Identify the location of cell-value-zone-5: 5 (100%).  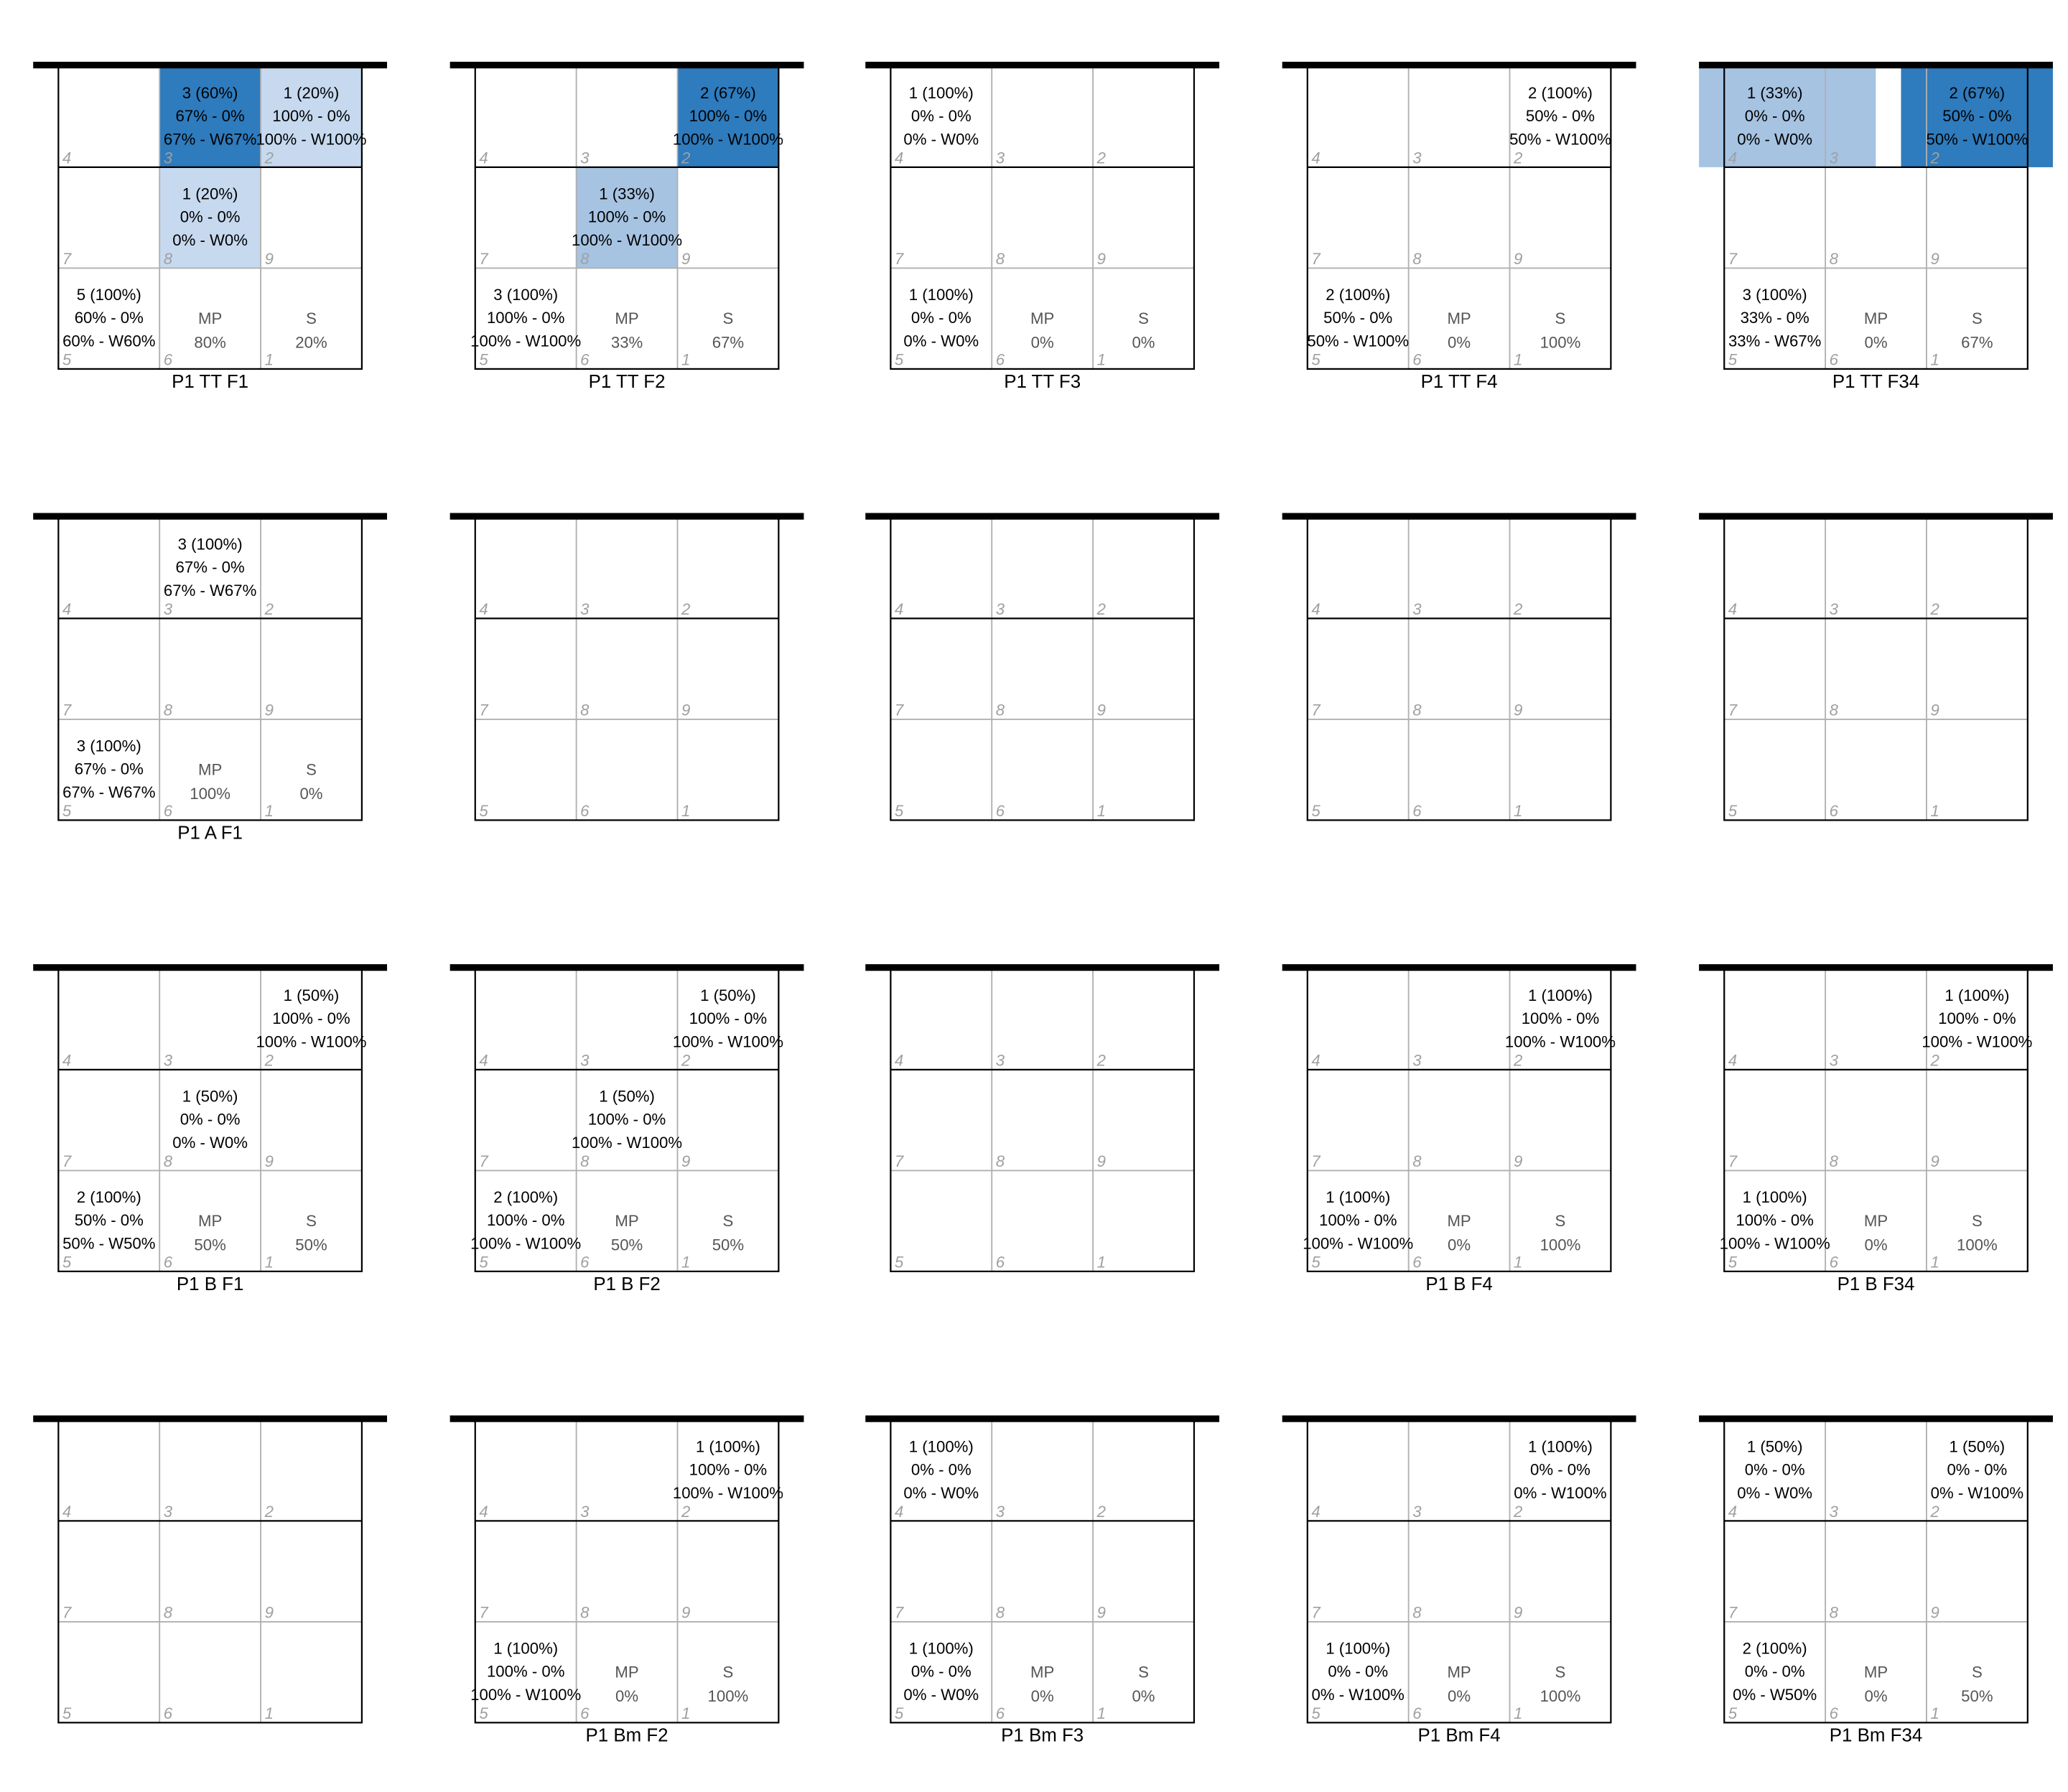
(109, 295).